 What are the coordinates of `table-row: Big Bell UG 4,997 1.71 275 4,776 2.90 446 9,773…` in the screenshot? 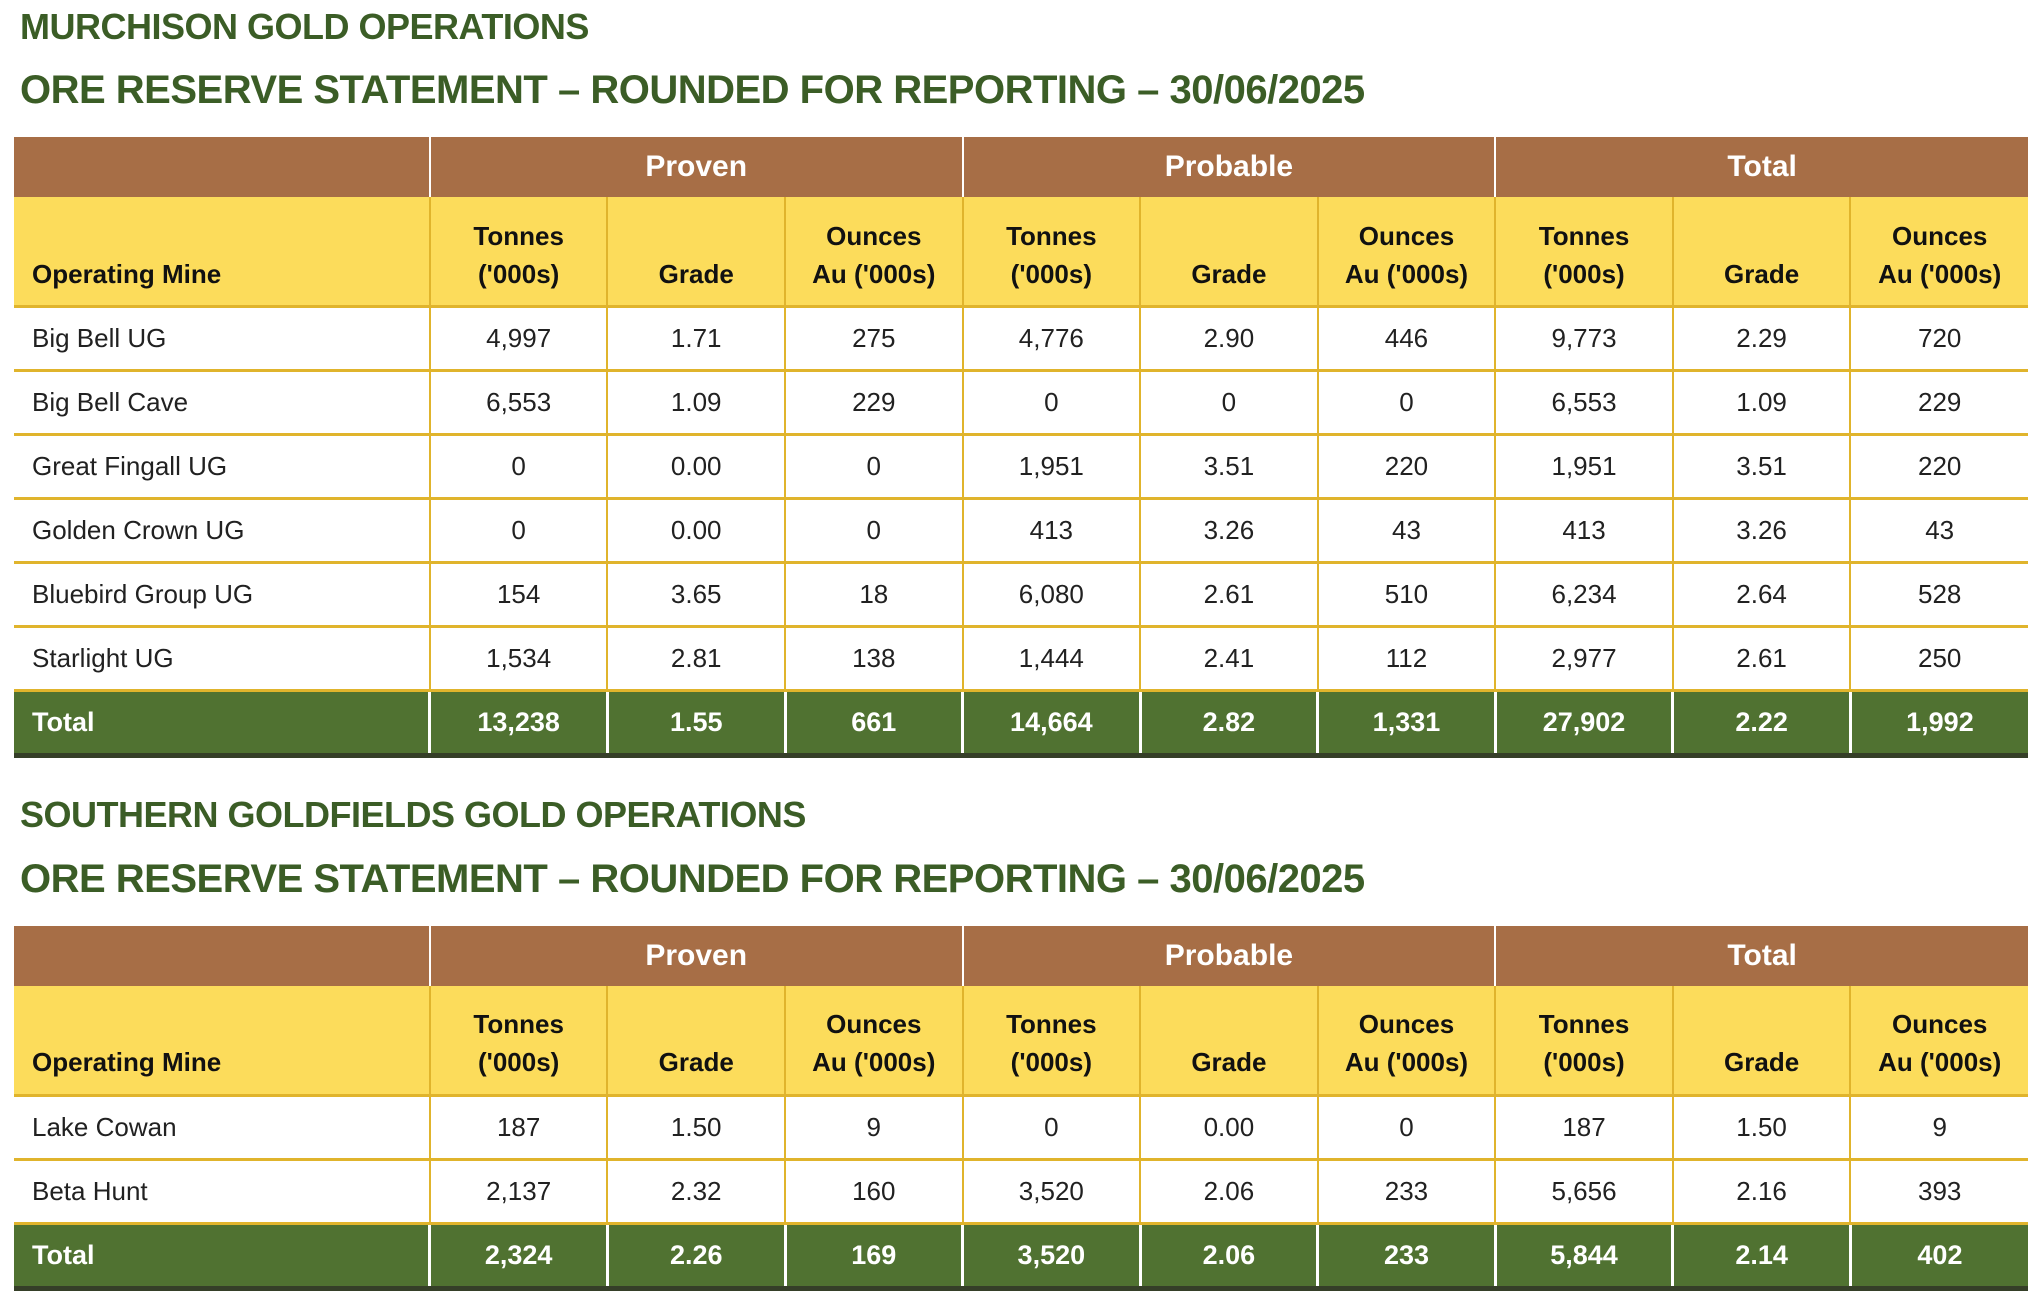 It's located at (1021, 339).